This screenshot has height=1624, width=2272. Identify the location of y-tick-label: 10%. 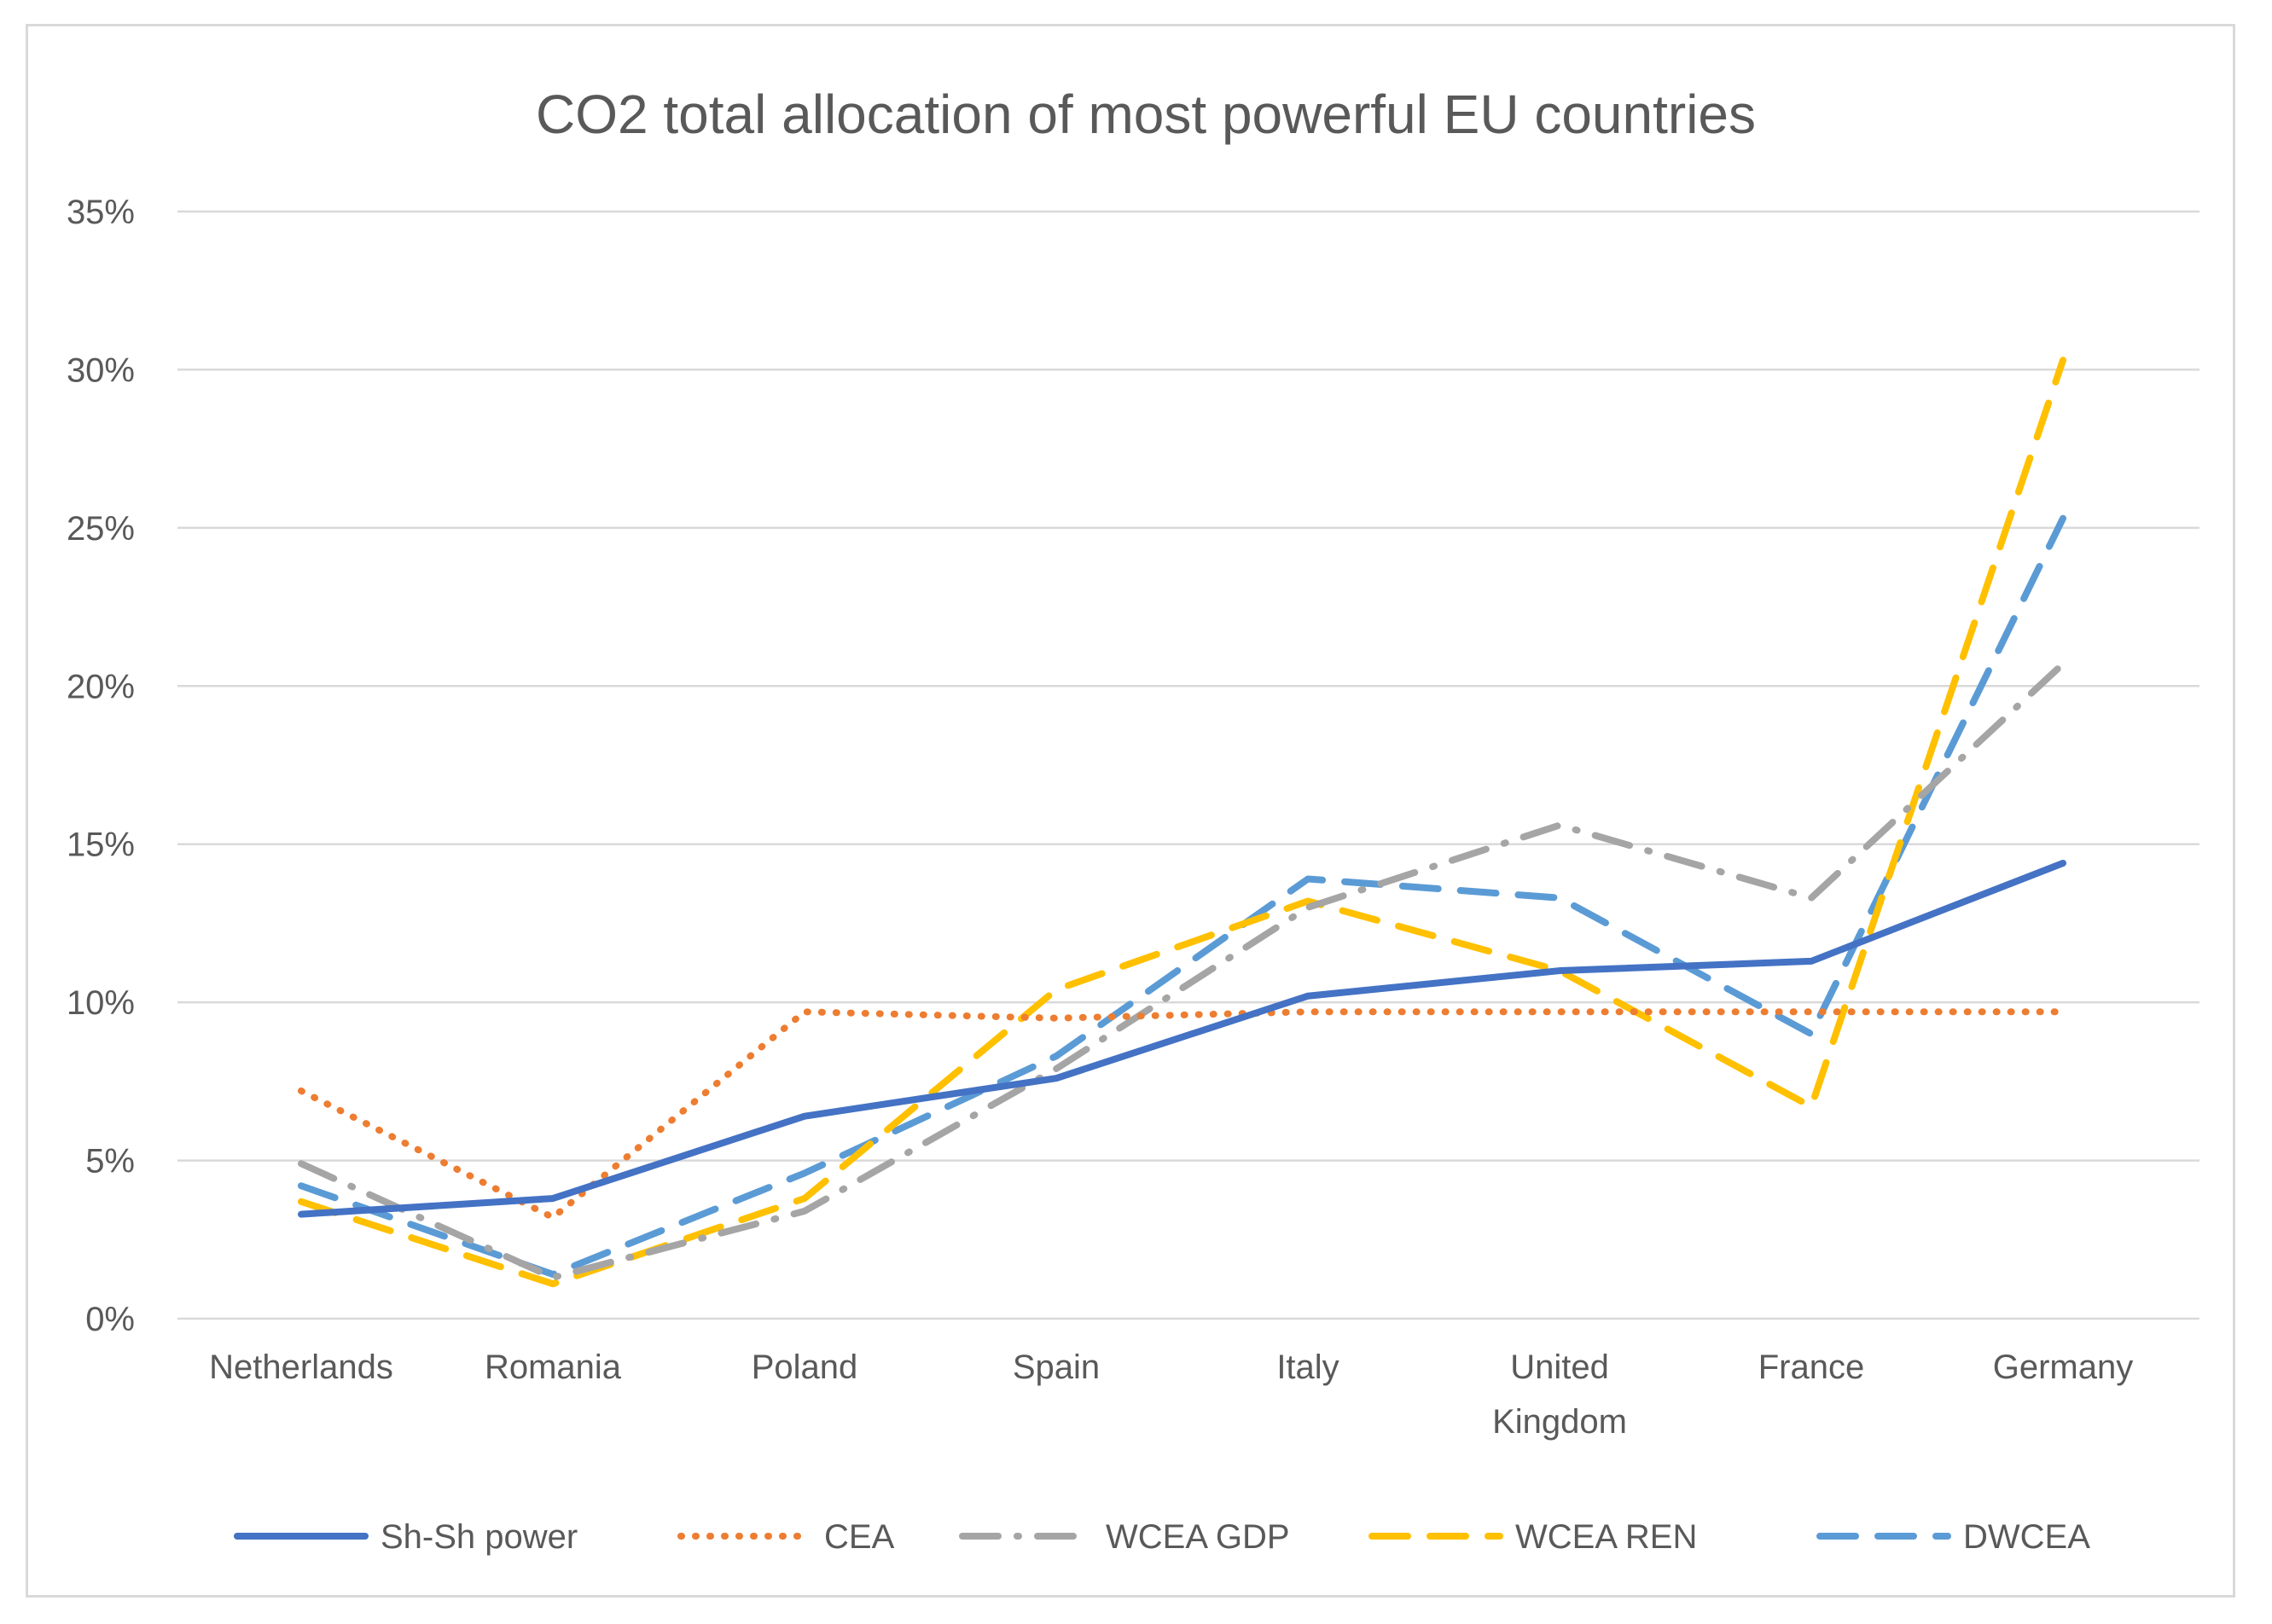
(101, 1003).